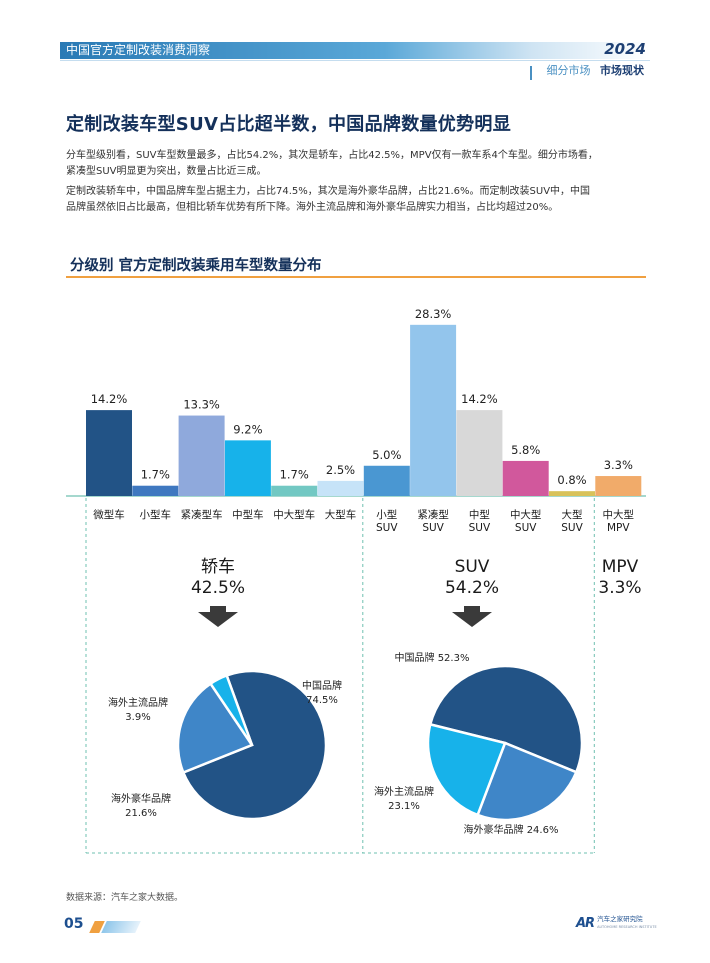  I want to click on bar-value-label: 5.8%, so click(525, 450).